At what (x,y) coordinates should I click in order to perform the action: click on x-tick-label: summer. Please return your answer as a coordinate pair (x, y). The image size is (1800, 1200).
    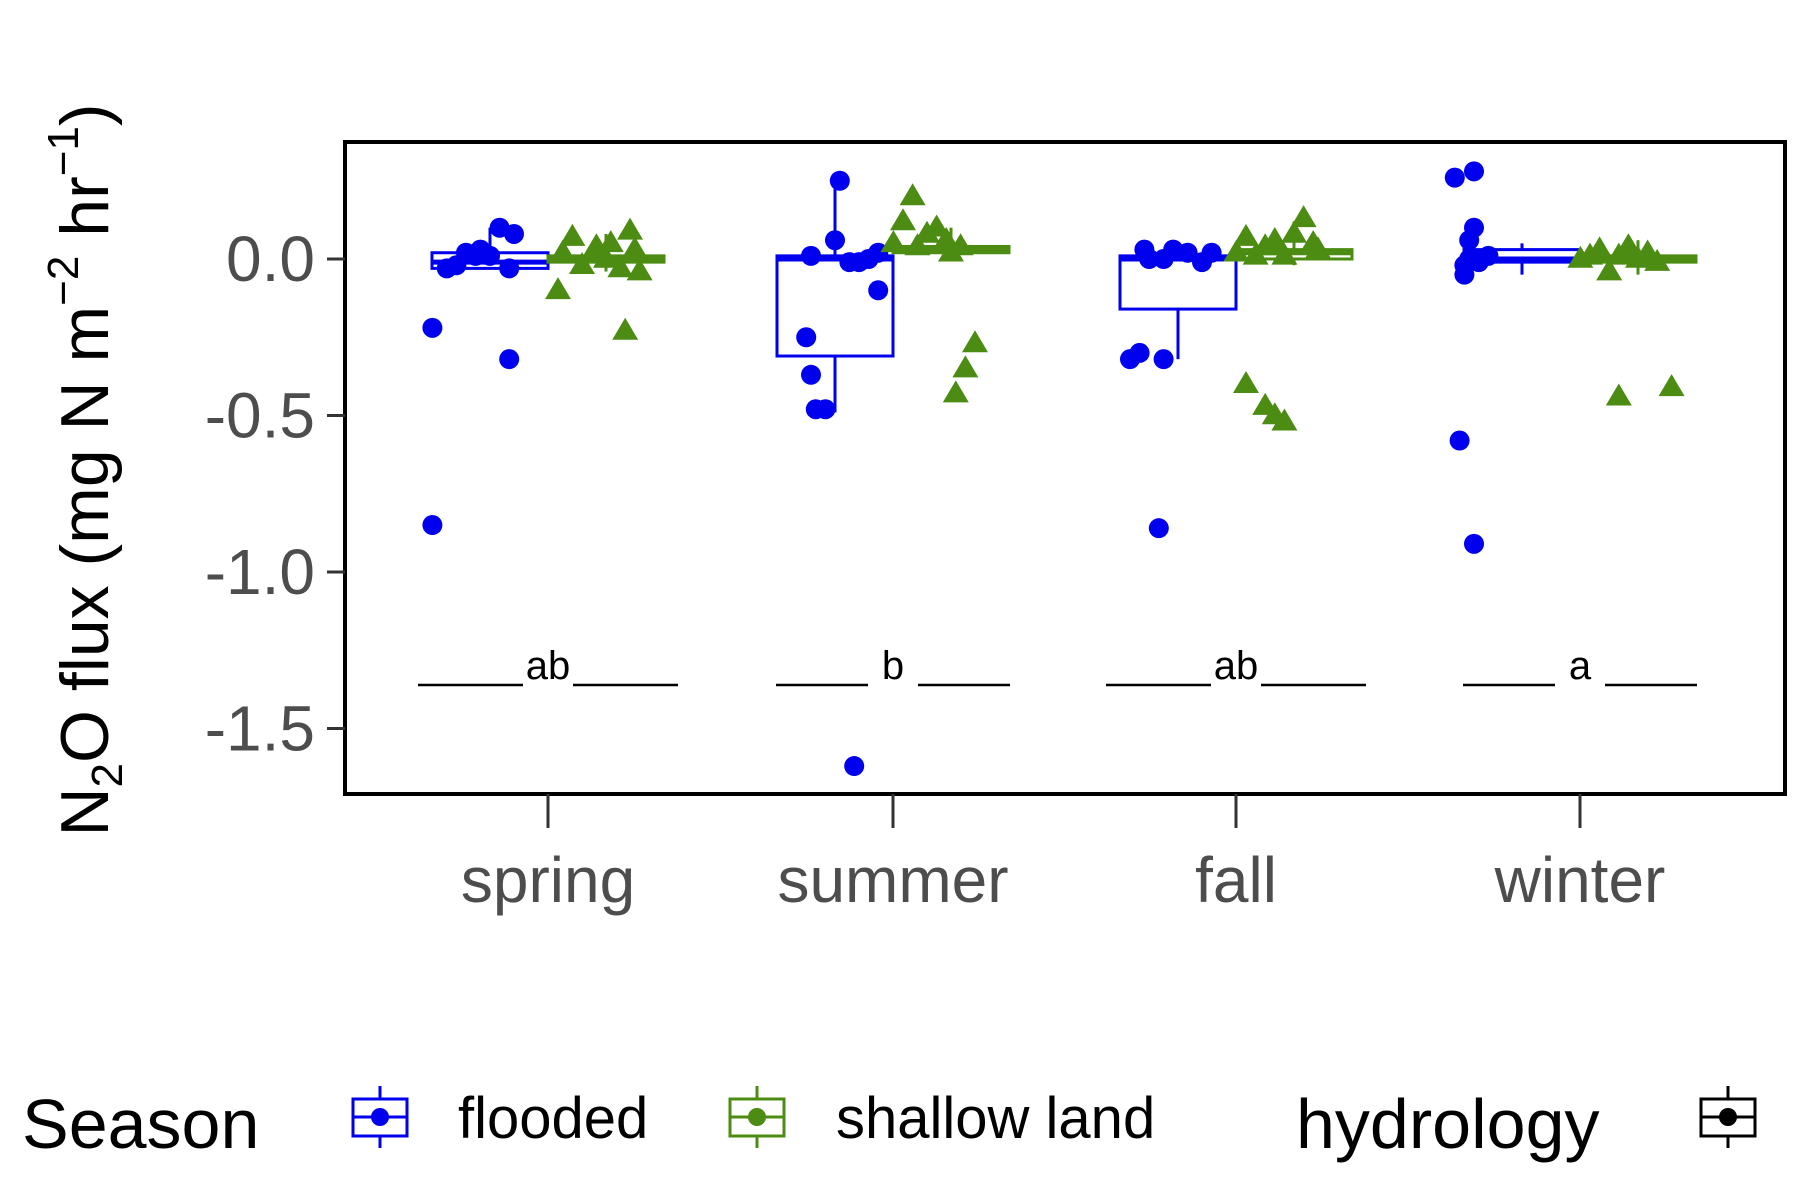
    Looking at the image, I should click on (892, 880).